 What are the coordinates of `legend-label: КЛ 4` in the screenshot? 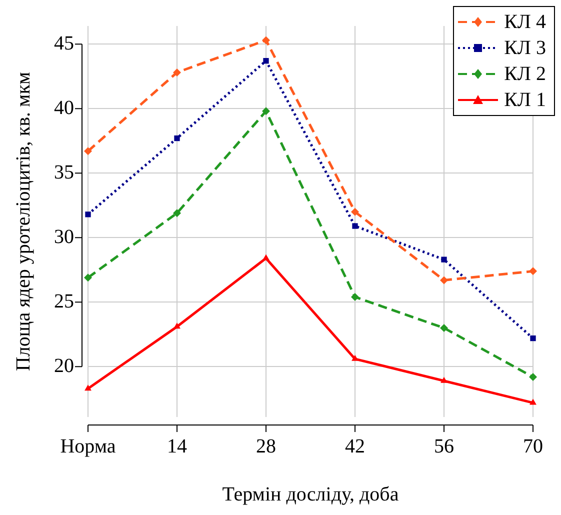 It's located at (525, 22).